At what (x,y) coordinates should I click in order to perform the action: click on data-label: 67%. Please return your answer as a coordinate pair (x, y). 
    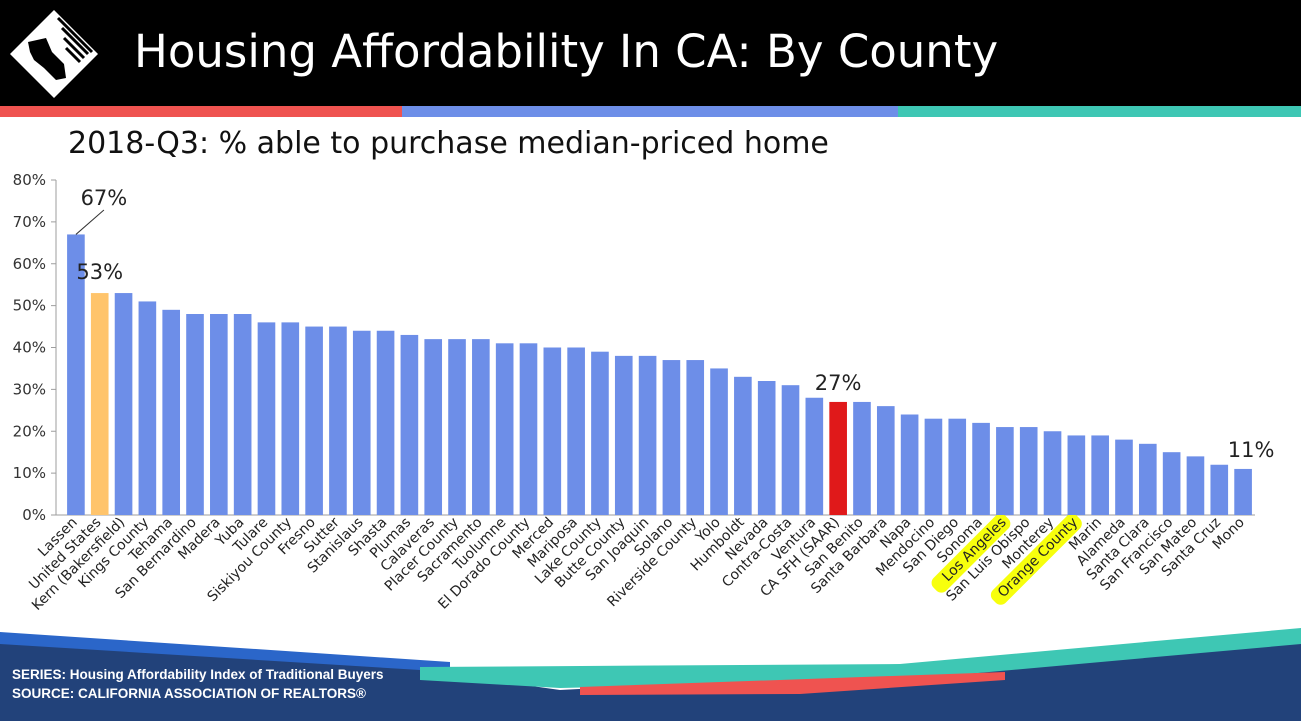
    Looking at the image, I should click on (104, 198).